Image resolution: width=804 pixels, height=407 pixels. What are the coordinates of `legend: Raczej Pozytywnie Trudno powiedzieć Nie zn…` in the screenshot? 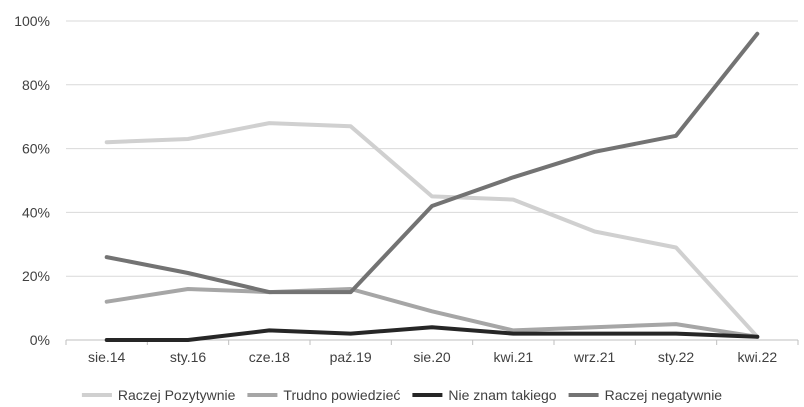 It's located at (402, 395).